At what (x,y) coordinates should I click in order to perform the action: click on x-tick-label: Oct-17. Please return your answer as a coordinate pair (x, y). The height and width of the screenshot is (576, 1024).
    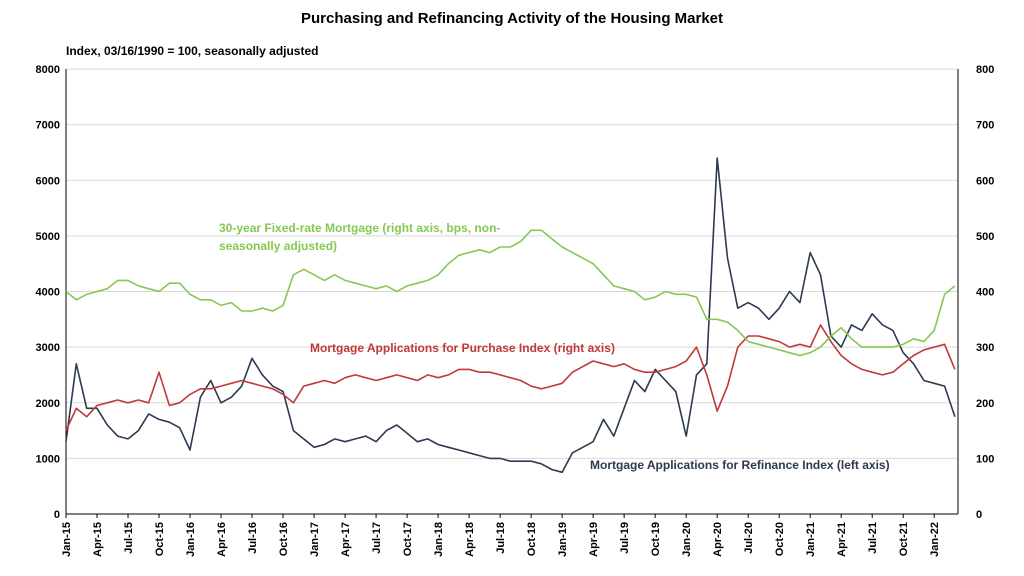
    Looking at the image, I should click on (408, 539).